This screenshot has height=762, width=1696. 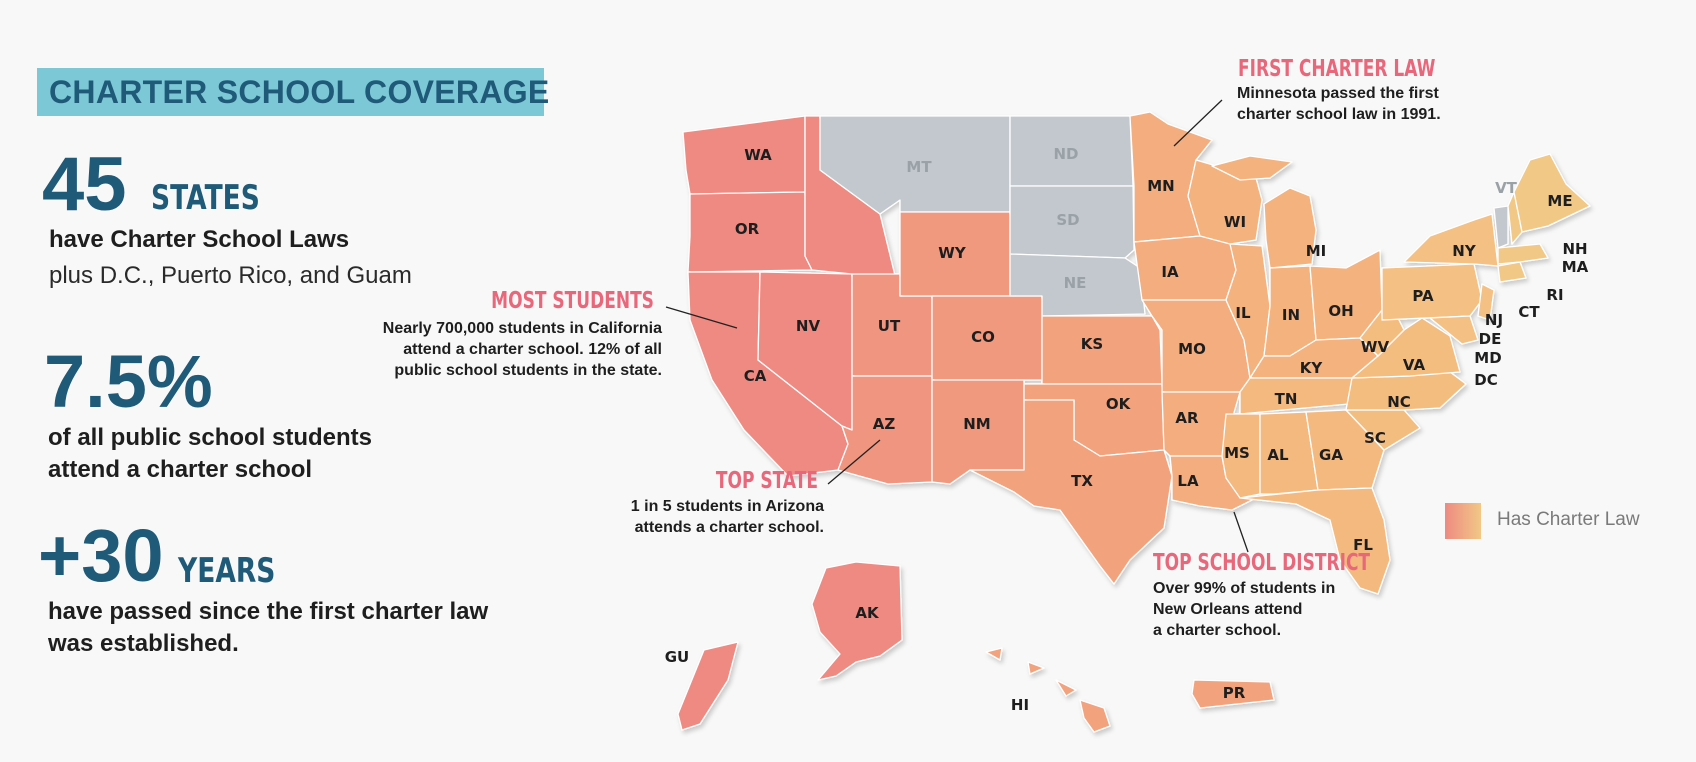 I want to click on label-mo: MO, so click(x=1192, y=349).